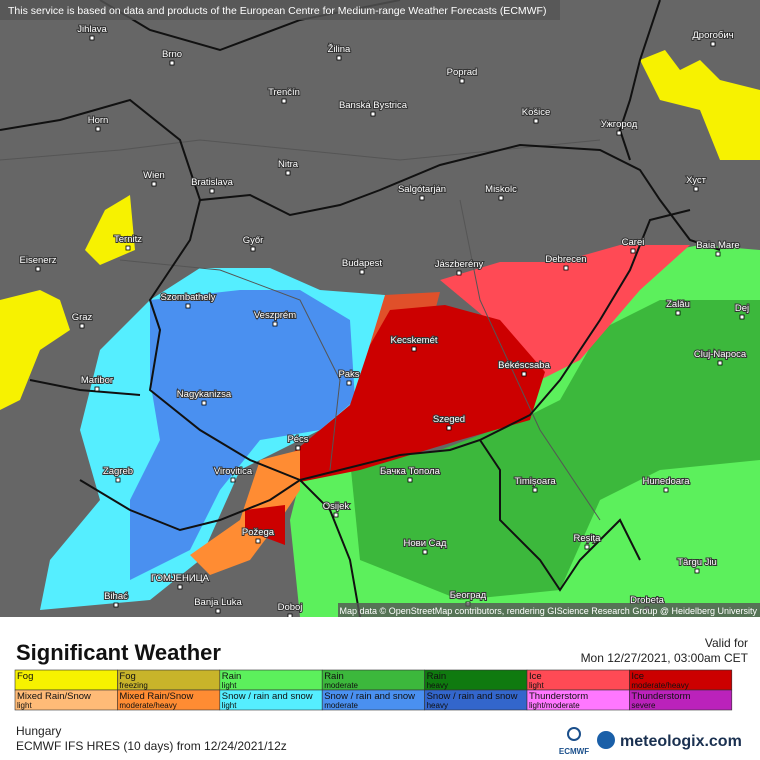 The image size is (760, 760). I want to click on city-label: Zalău, so click(678, 304).